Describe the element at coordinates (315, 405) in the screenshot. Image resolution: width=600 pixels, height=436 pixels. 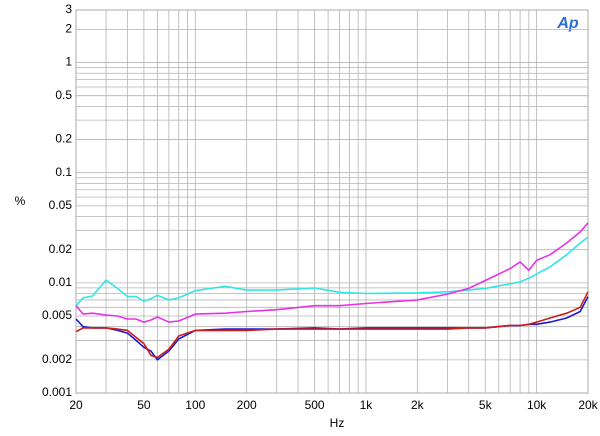
I see `x-tick-label: 500` at that location.